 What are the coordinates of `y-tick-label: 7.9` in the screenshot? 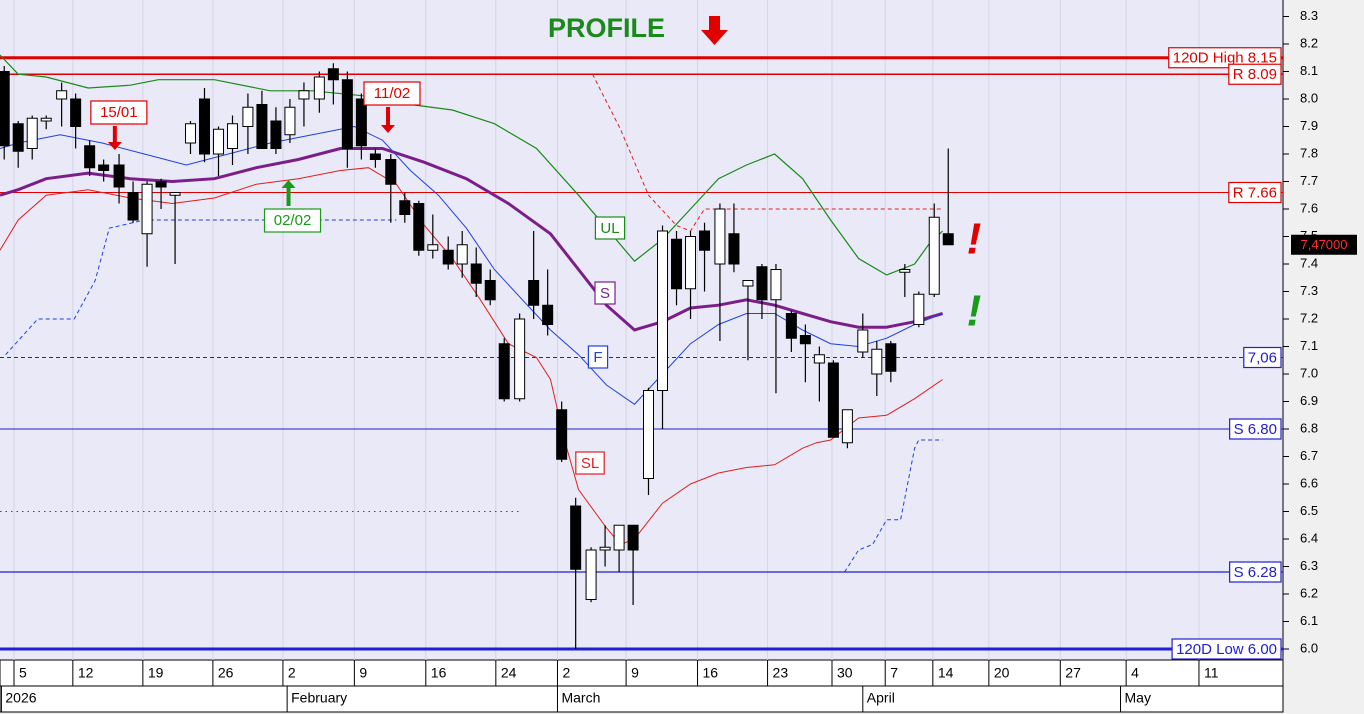 It's located at (1309, 125).